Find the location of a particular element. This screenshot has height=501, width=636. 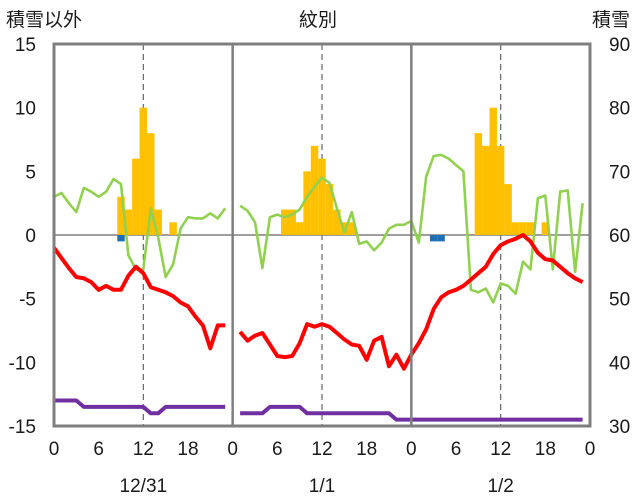

left-tick-label-3: 0 is located at coordinates (30, 236).